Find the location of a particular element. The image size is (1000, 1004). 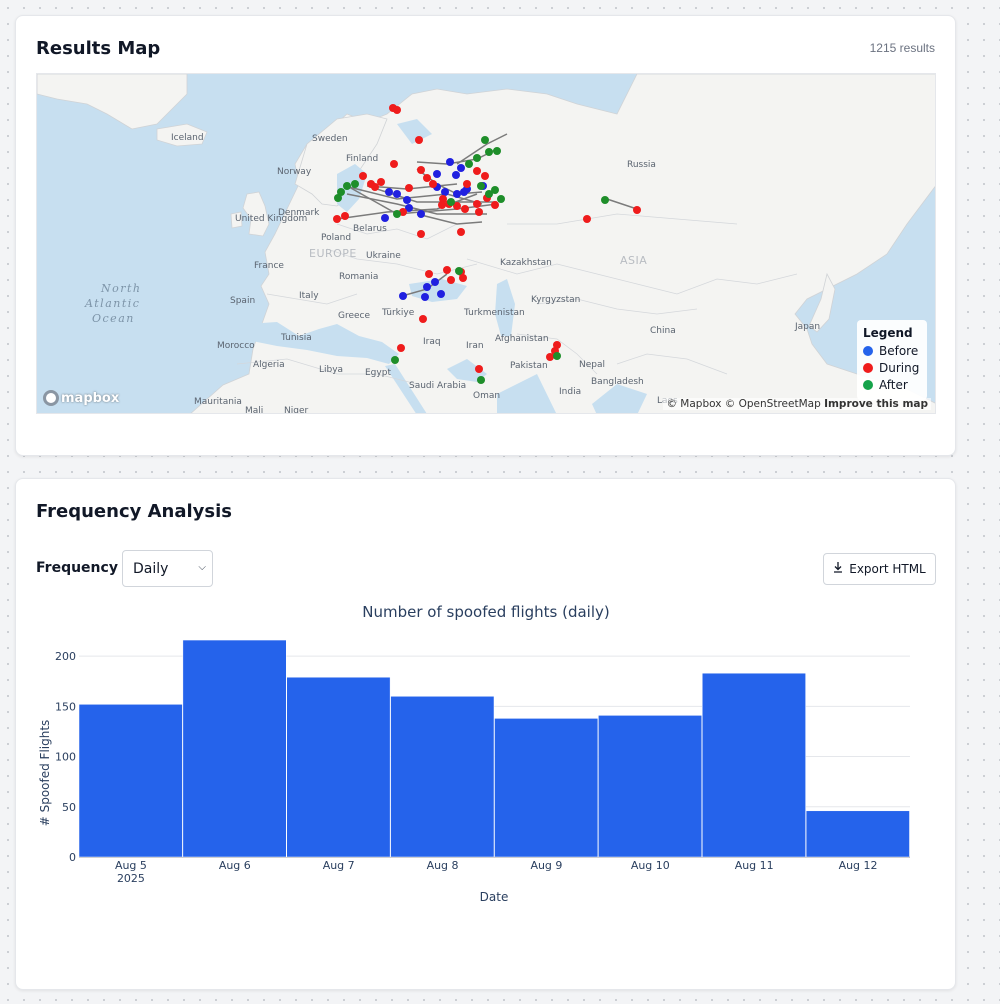

place-label: Spain is located at coordinates (242, 301).